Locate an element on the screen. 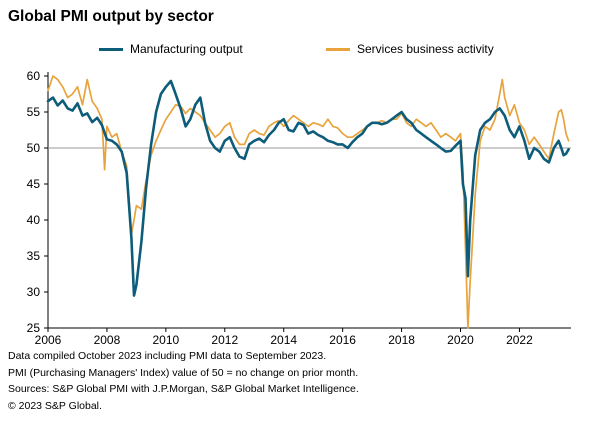  x-tick-label: 2020 is located at coordinates (460, 340).